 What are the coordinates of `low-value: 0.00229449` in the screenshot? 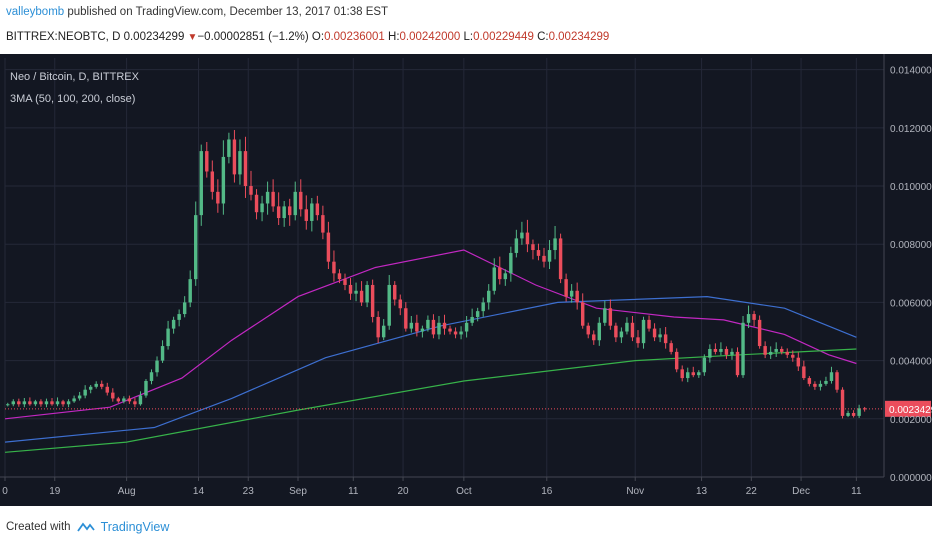 It's located at (503, 37).